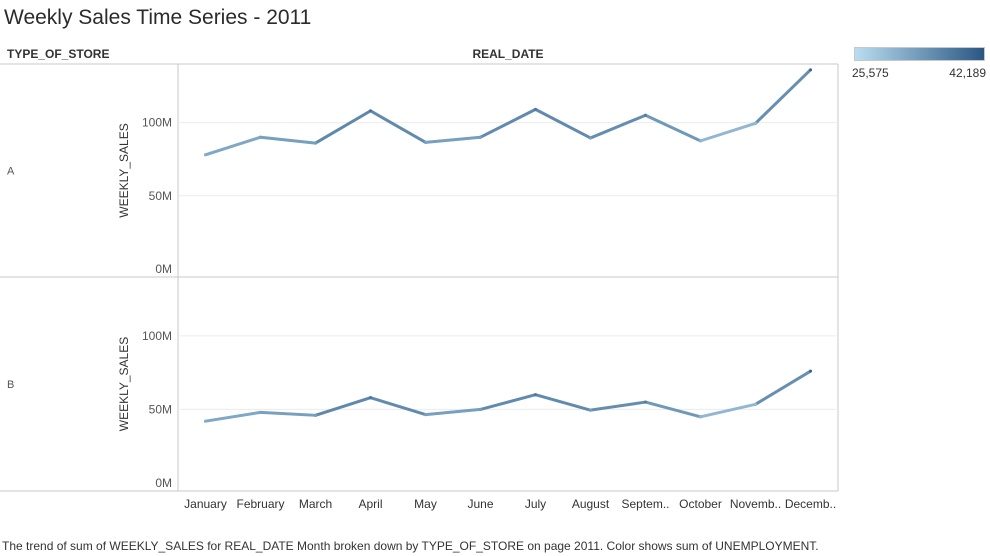 The width and height of the screenshot is (990, 556). I want to click on row-dimension-header: TYPE_OF_STORE, so click(58, 54).